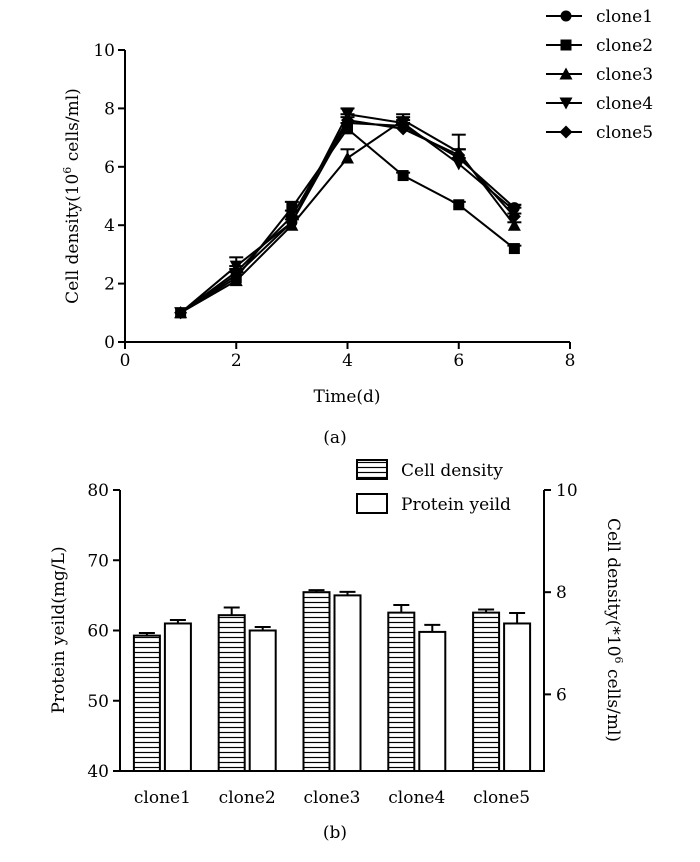 This screenshot has width=700, height=862. What do you see at coordinates (109, 197) in the screenshot?
I see `y-ticks: 0 2 4 6 8 10` at bounding box center [109, 197].